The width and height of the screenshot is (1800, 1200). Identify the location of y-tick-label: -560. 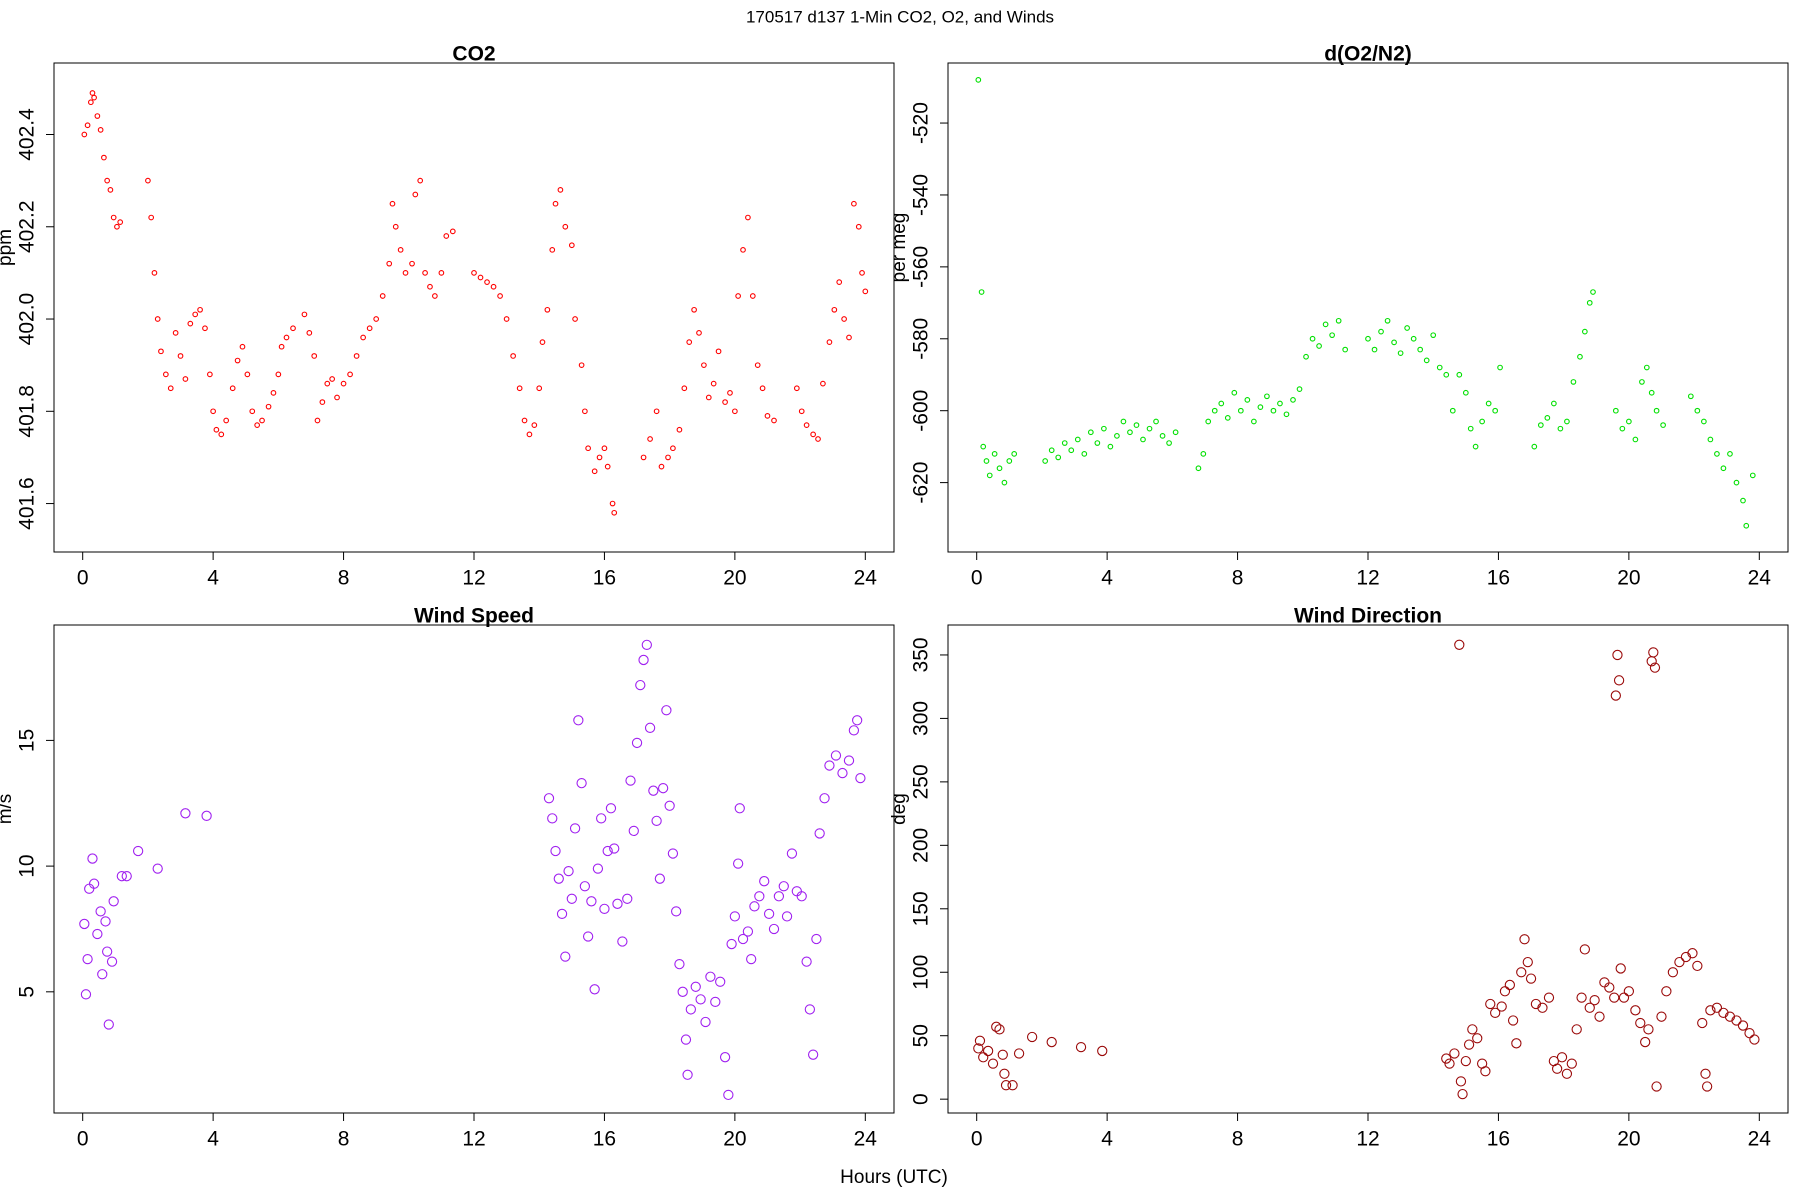
(921, 267).